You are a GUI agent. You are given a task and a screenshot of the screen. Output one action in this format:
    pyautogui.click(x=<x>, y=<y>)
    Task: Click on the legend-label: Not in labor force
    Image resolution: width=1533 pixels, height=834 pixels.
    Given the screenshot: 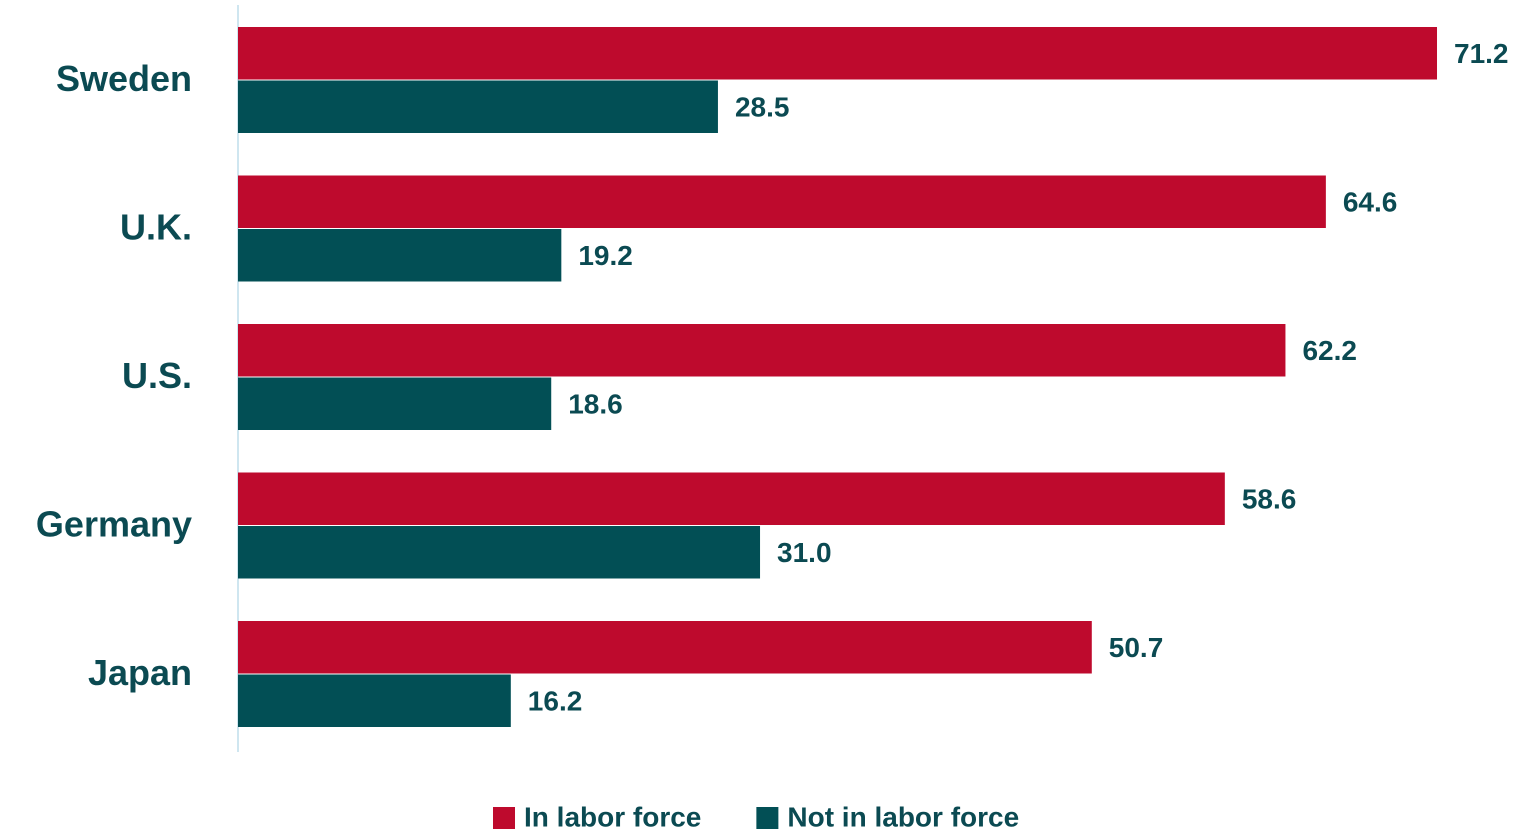 What is the action you would take?
    pyautogui.click(x=903, y=816)
    